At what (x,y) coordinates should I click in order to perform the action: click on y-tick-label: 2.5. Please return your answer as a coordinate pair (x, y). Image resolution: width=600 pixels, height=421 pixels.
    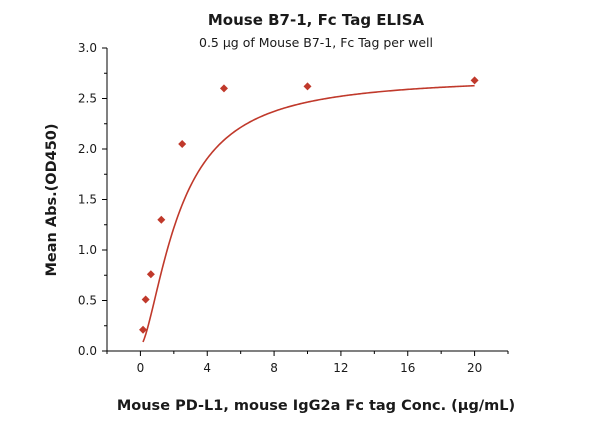
    Looking at the image, I should click on (87, 99).